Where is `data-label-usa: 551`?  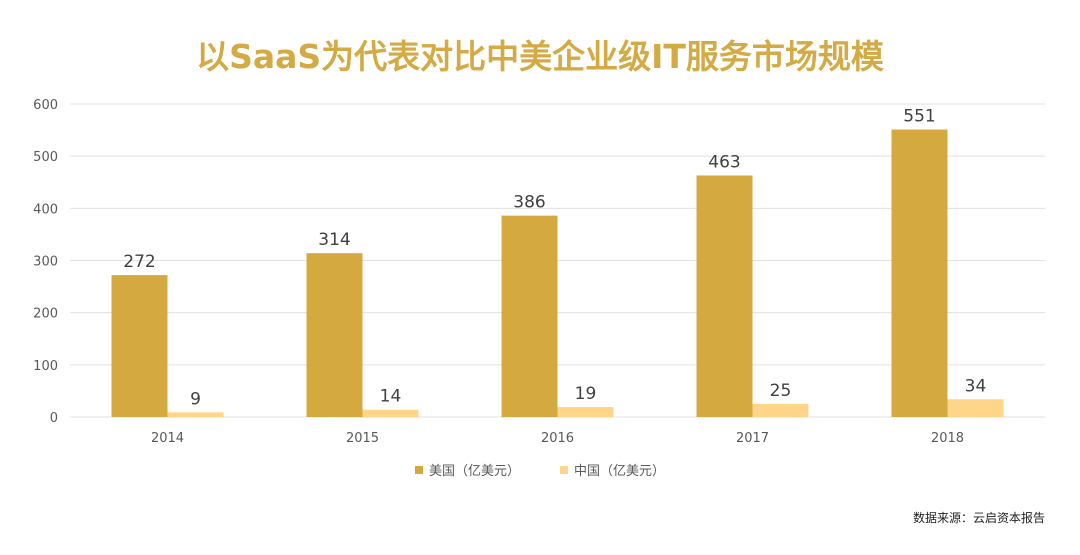 data-label-usa: 551 is located at coordinates (919, 117).